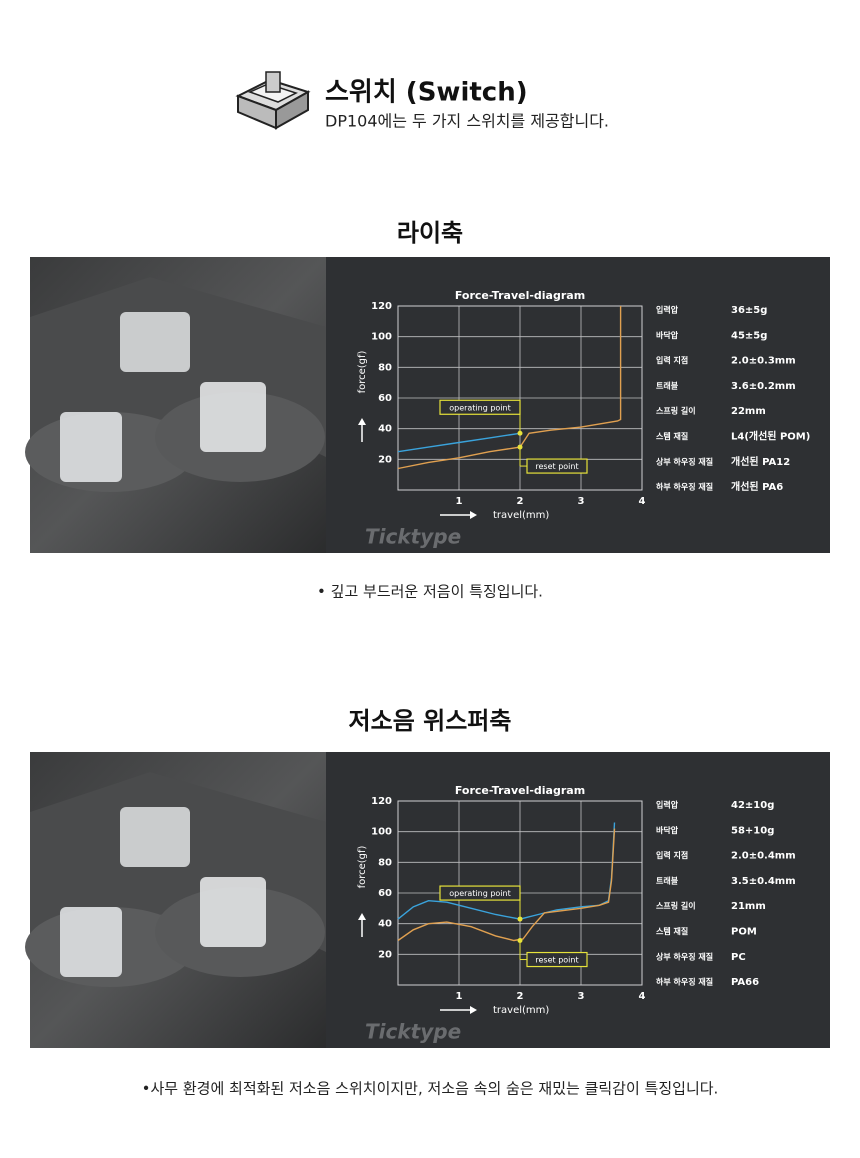 Image resolution: width=860 pixels, height=1158 pixels. What do you see at coordinates (430, 721) in the screenshot?
I see `section-title: 저소음 위스퍼축` at bounding box center [430, 721].